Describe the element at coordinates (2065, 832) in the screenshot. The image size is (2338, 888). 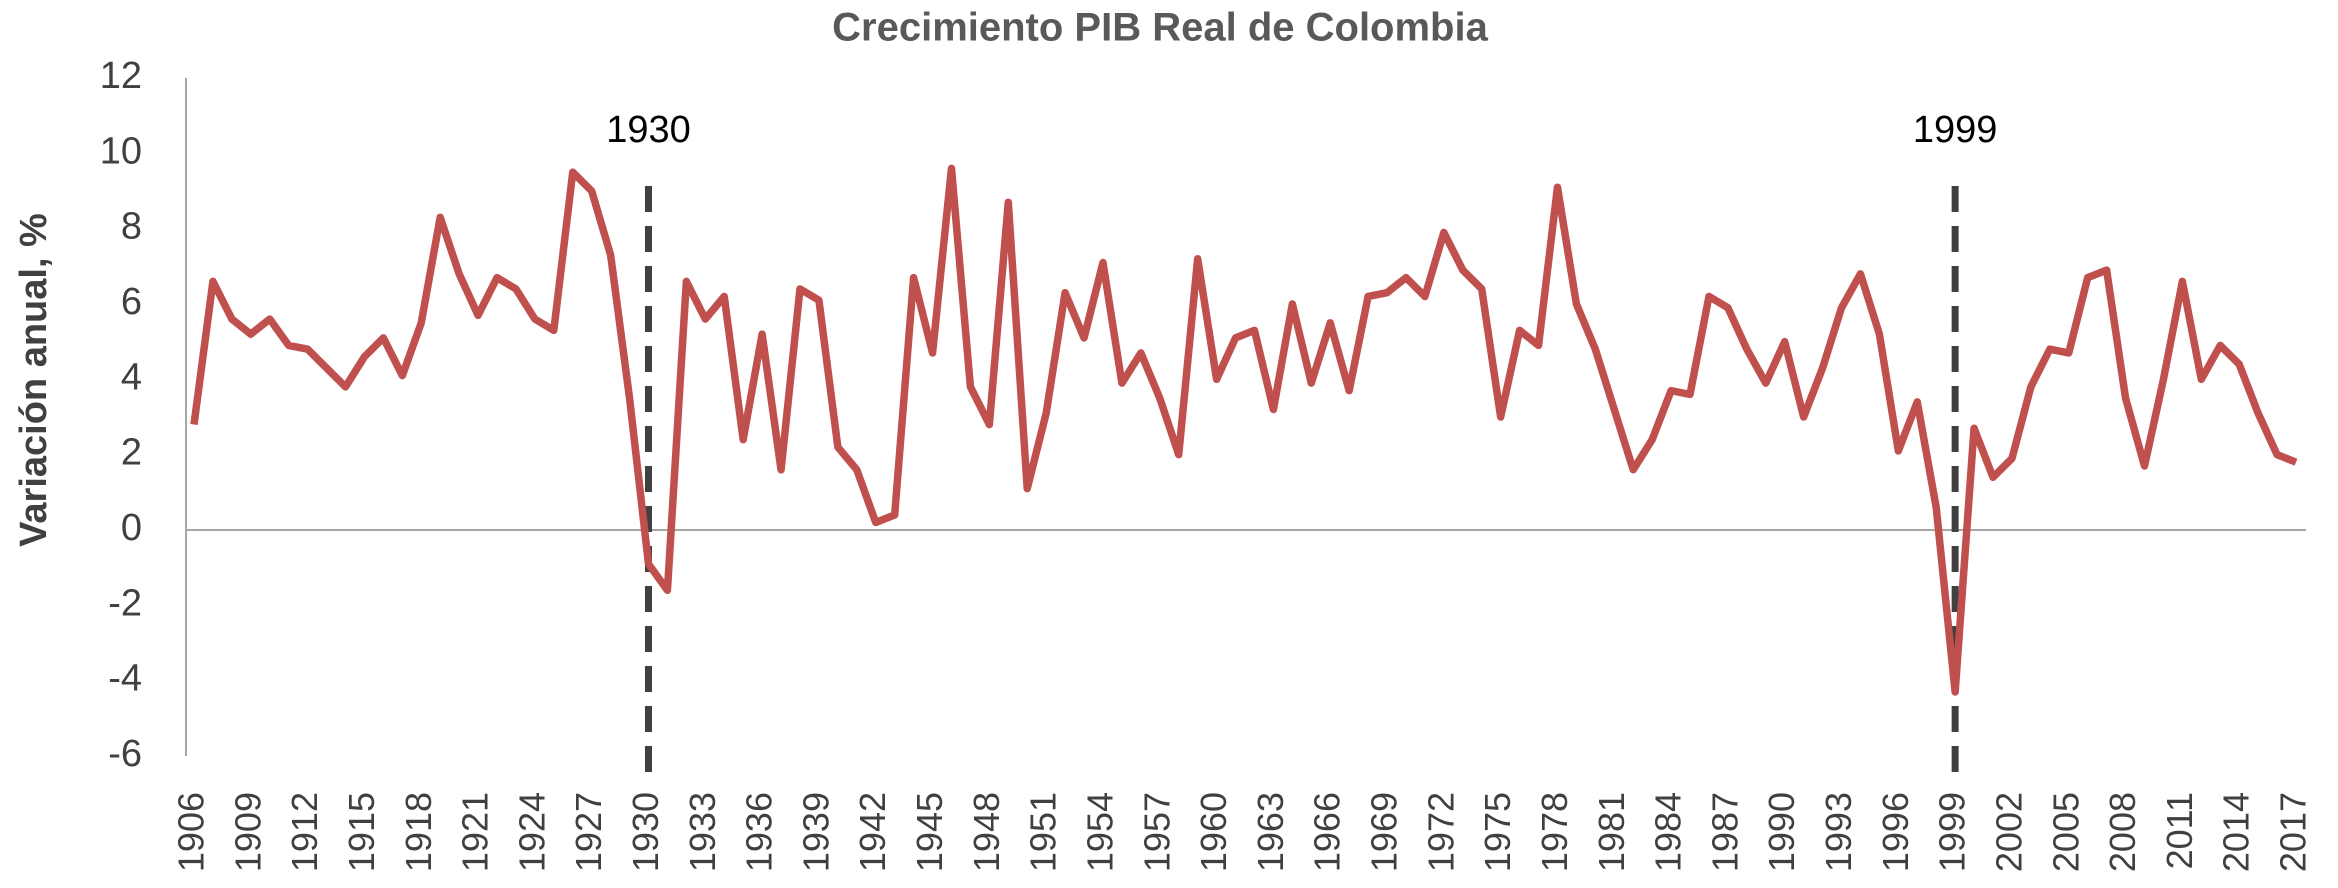
I see `x-tick-label: 2005` at that location.